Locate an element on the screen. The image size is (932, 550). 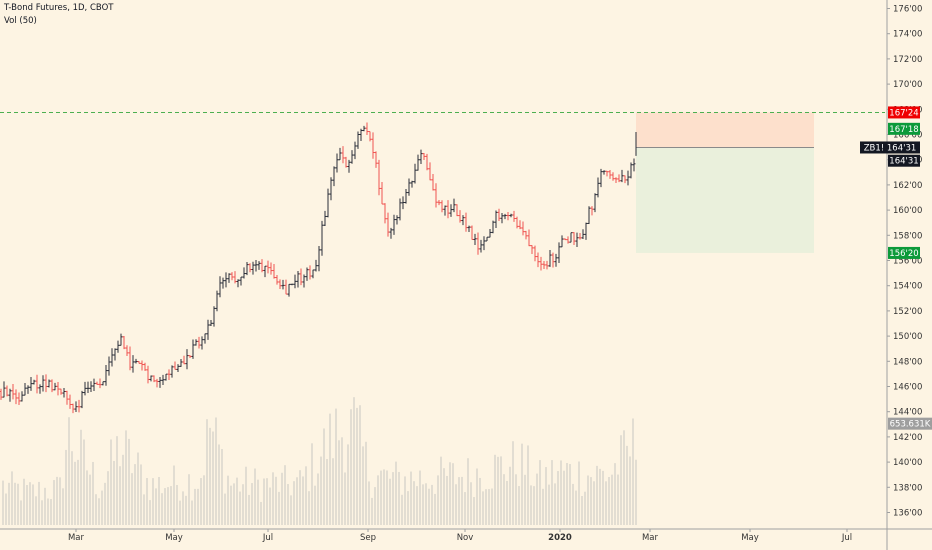
time-axis: Mar May Jul Sep Nov 2020 Mar May Jul is located at coordinates (466, 535).